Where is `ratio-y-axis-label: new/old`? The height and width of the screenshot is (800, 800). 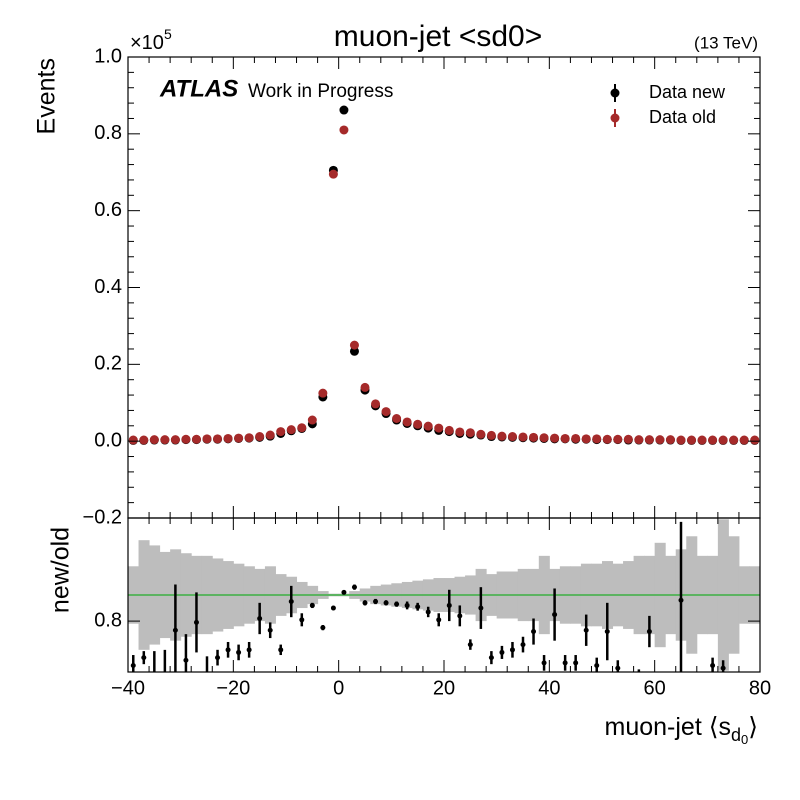
ratio-y-axis-label: new/old is located at coordinates (61, 570).